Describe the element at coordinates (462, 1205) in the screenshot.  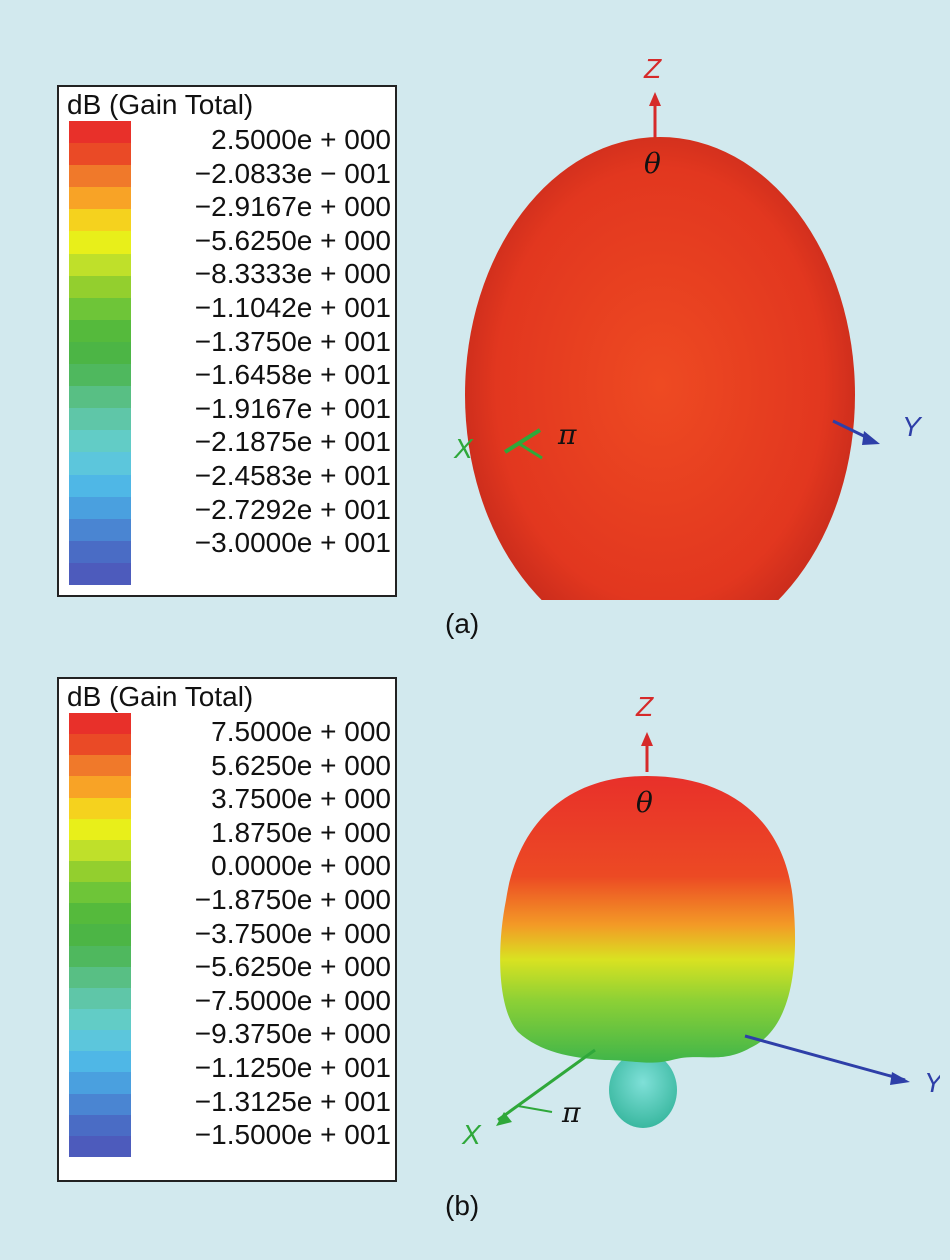
I see `caption-b: (b)` at that location.